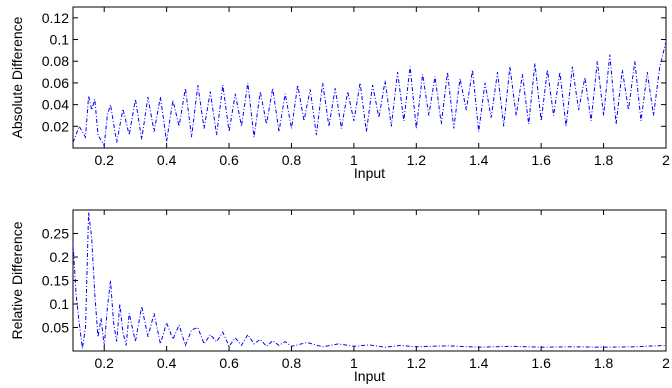  I want to click on chart2-x-tick-label: 2, so click(666, 363).